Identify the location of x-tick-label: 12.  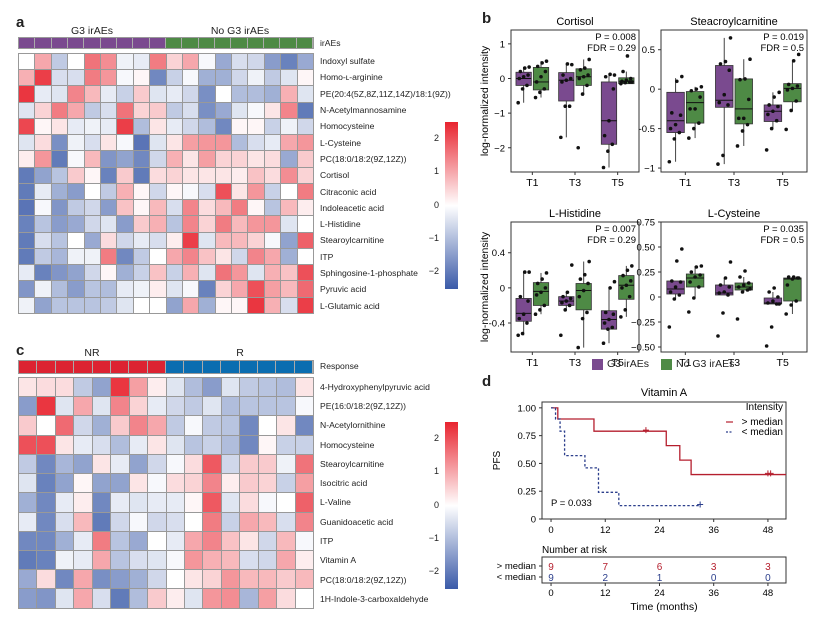
(605, 593).